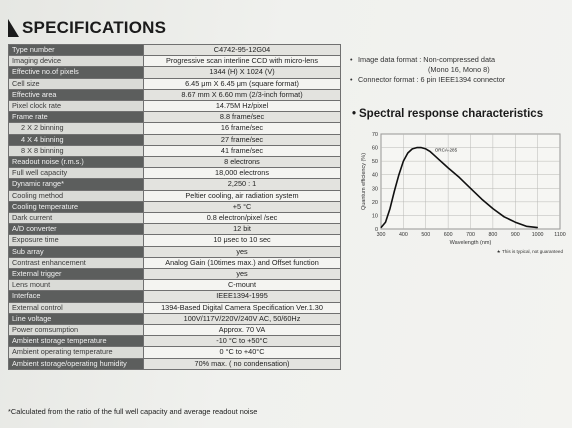  Describe the element at coordinates (76, 319) in the screenshot. I see `spec-label: Line voltage` at that location.